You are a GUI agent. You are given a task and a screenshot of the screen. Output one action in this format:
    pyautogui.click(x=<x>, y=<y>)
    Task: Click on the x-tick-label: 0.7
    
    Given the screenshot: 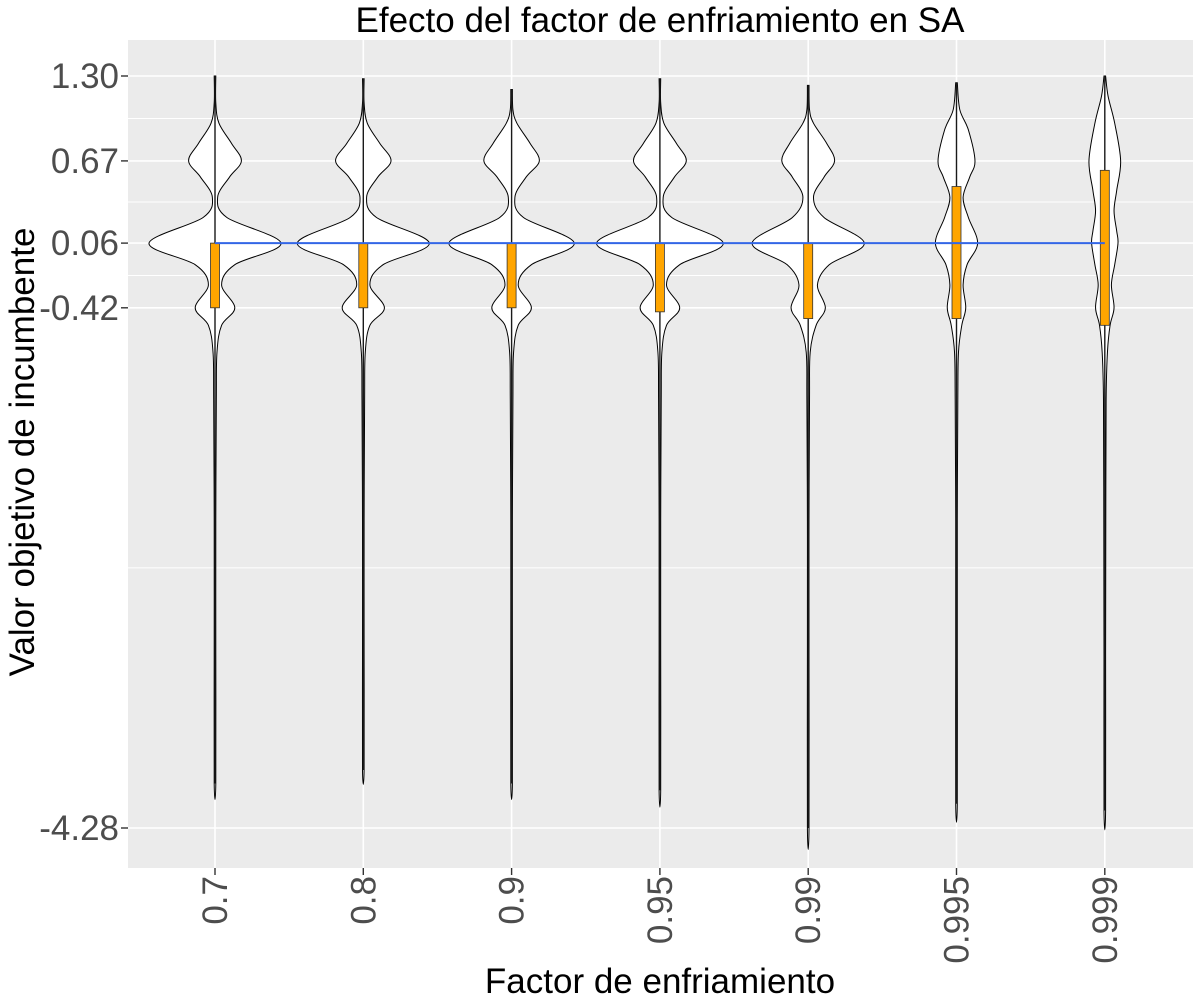 What is the action you would take?
    pyautogui.click(x=215, y=900)
    